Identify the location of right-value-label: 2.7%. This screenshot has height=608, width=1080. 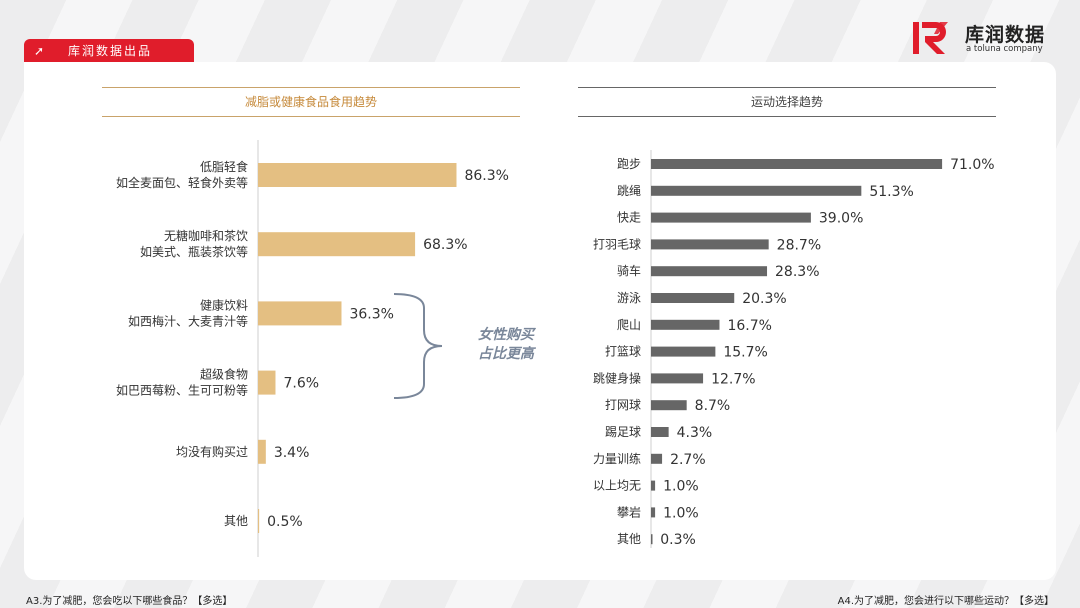
(688, 460).